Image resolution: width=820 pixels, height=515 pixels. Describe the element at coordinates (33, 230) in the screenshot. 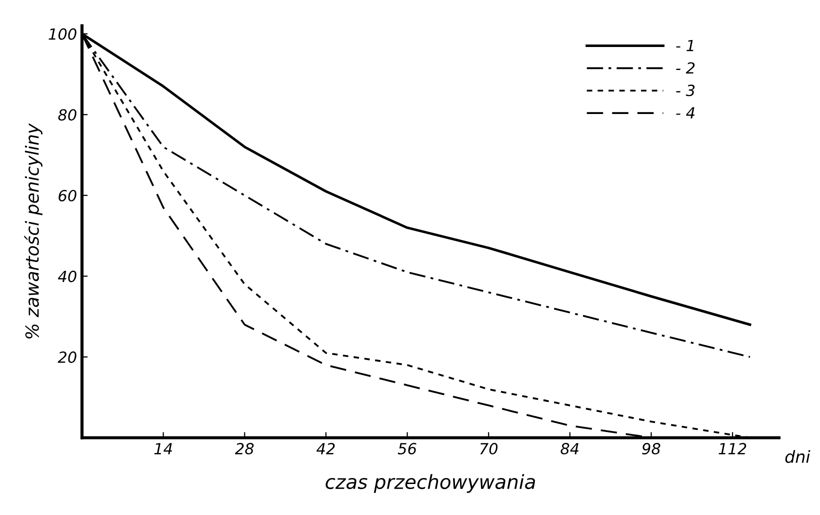

I see `y-axis-title: % zawartości penicyliny` at that location.